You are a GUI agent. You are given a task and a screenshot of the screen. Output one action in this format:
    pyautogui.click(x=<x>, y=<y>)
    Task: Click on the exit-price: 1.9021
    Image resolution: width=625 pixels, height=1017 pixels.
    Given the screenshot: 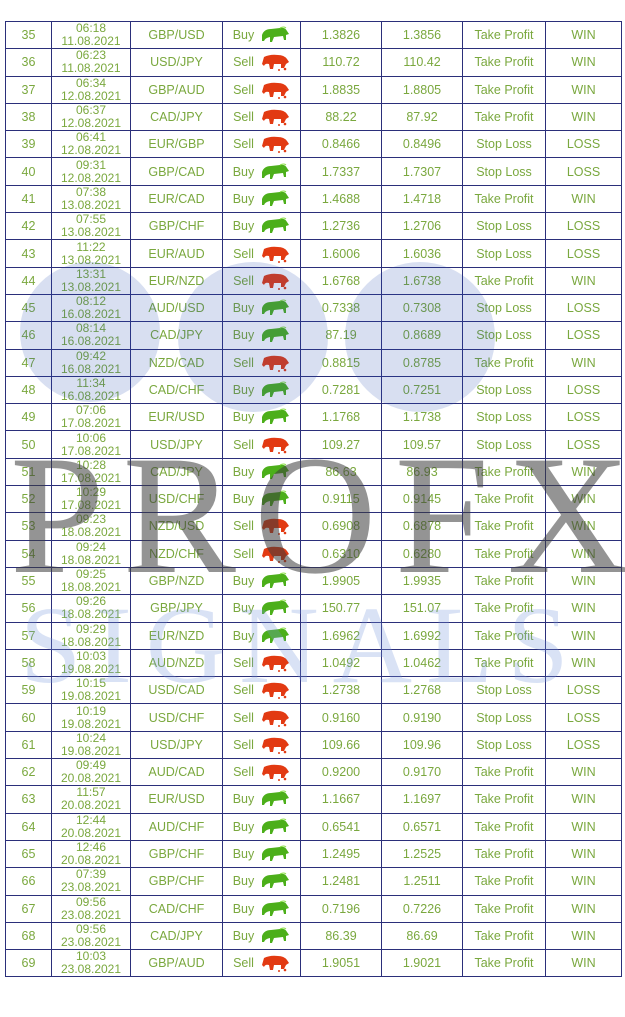 What is the action you would take?
    pyautogui.click(x=422, y=963)
    